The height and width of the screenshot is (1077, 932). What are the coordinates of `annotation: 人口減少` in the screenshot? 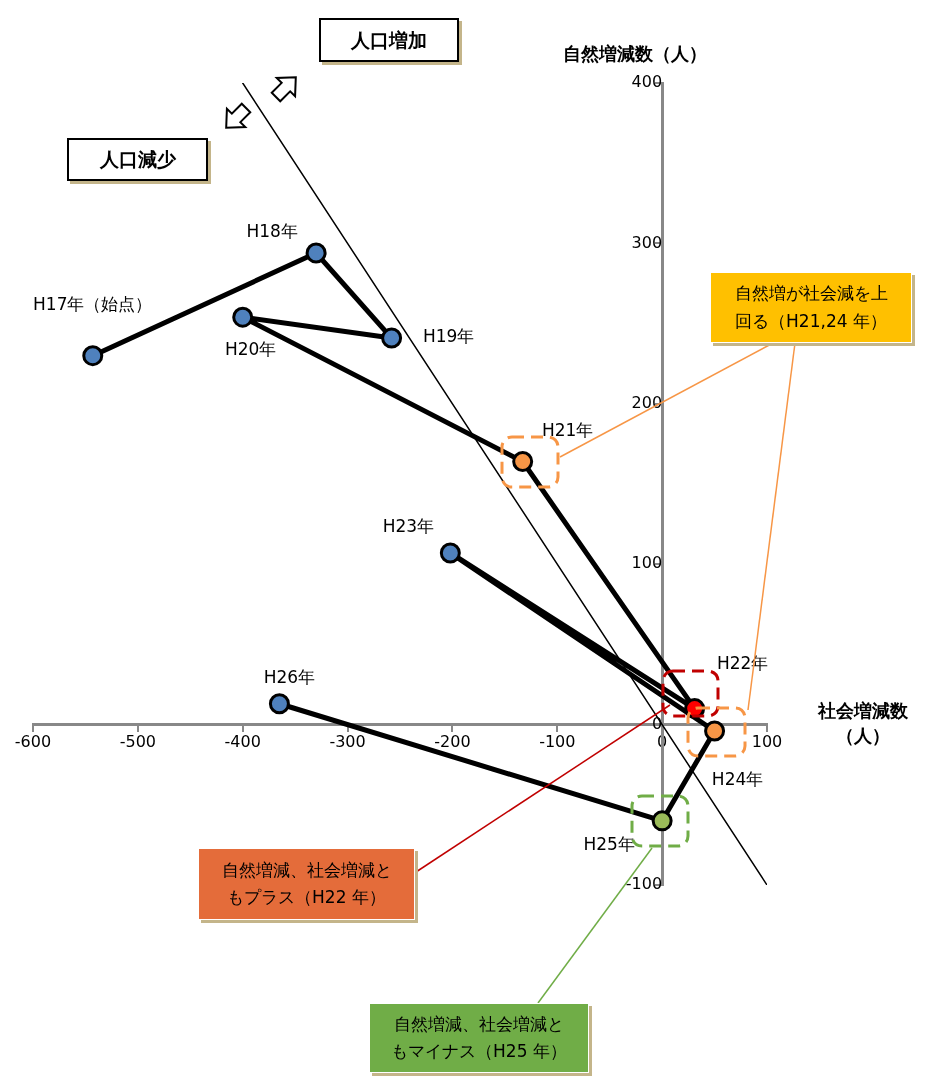 It's located at (137, 160).